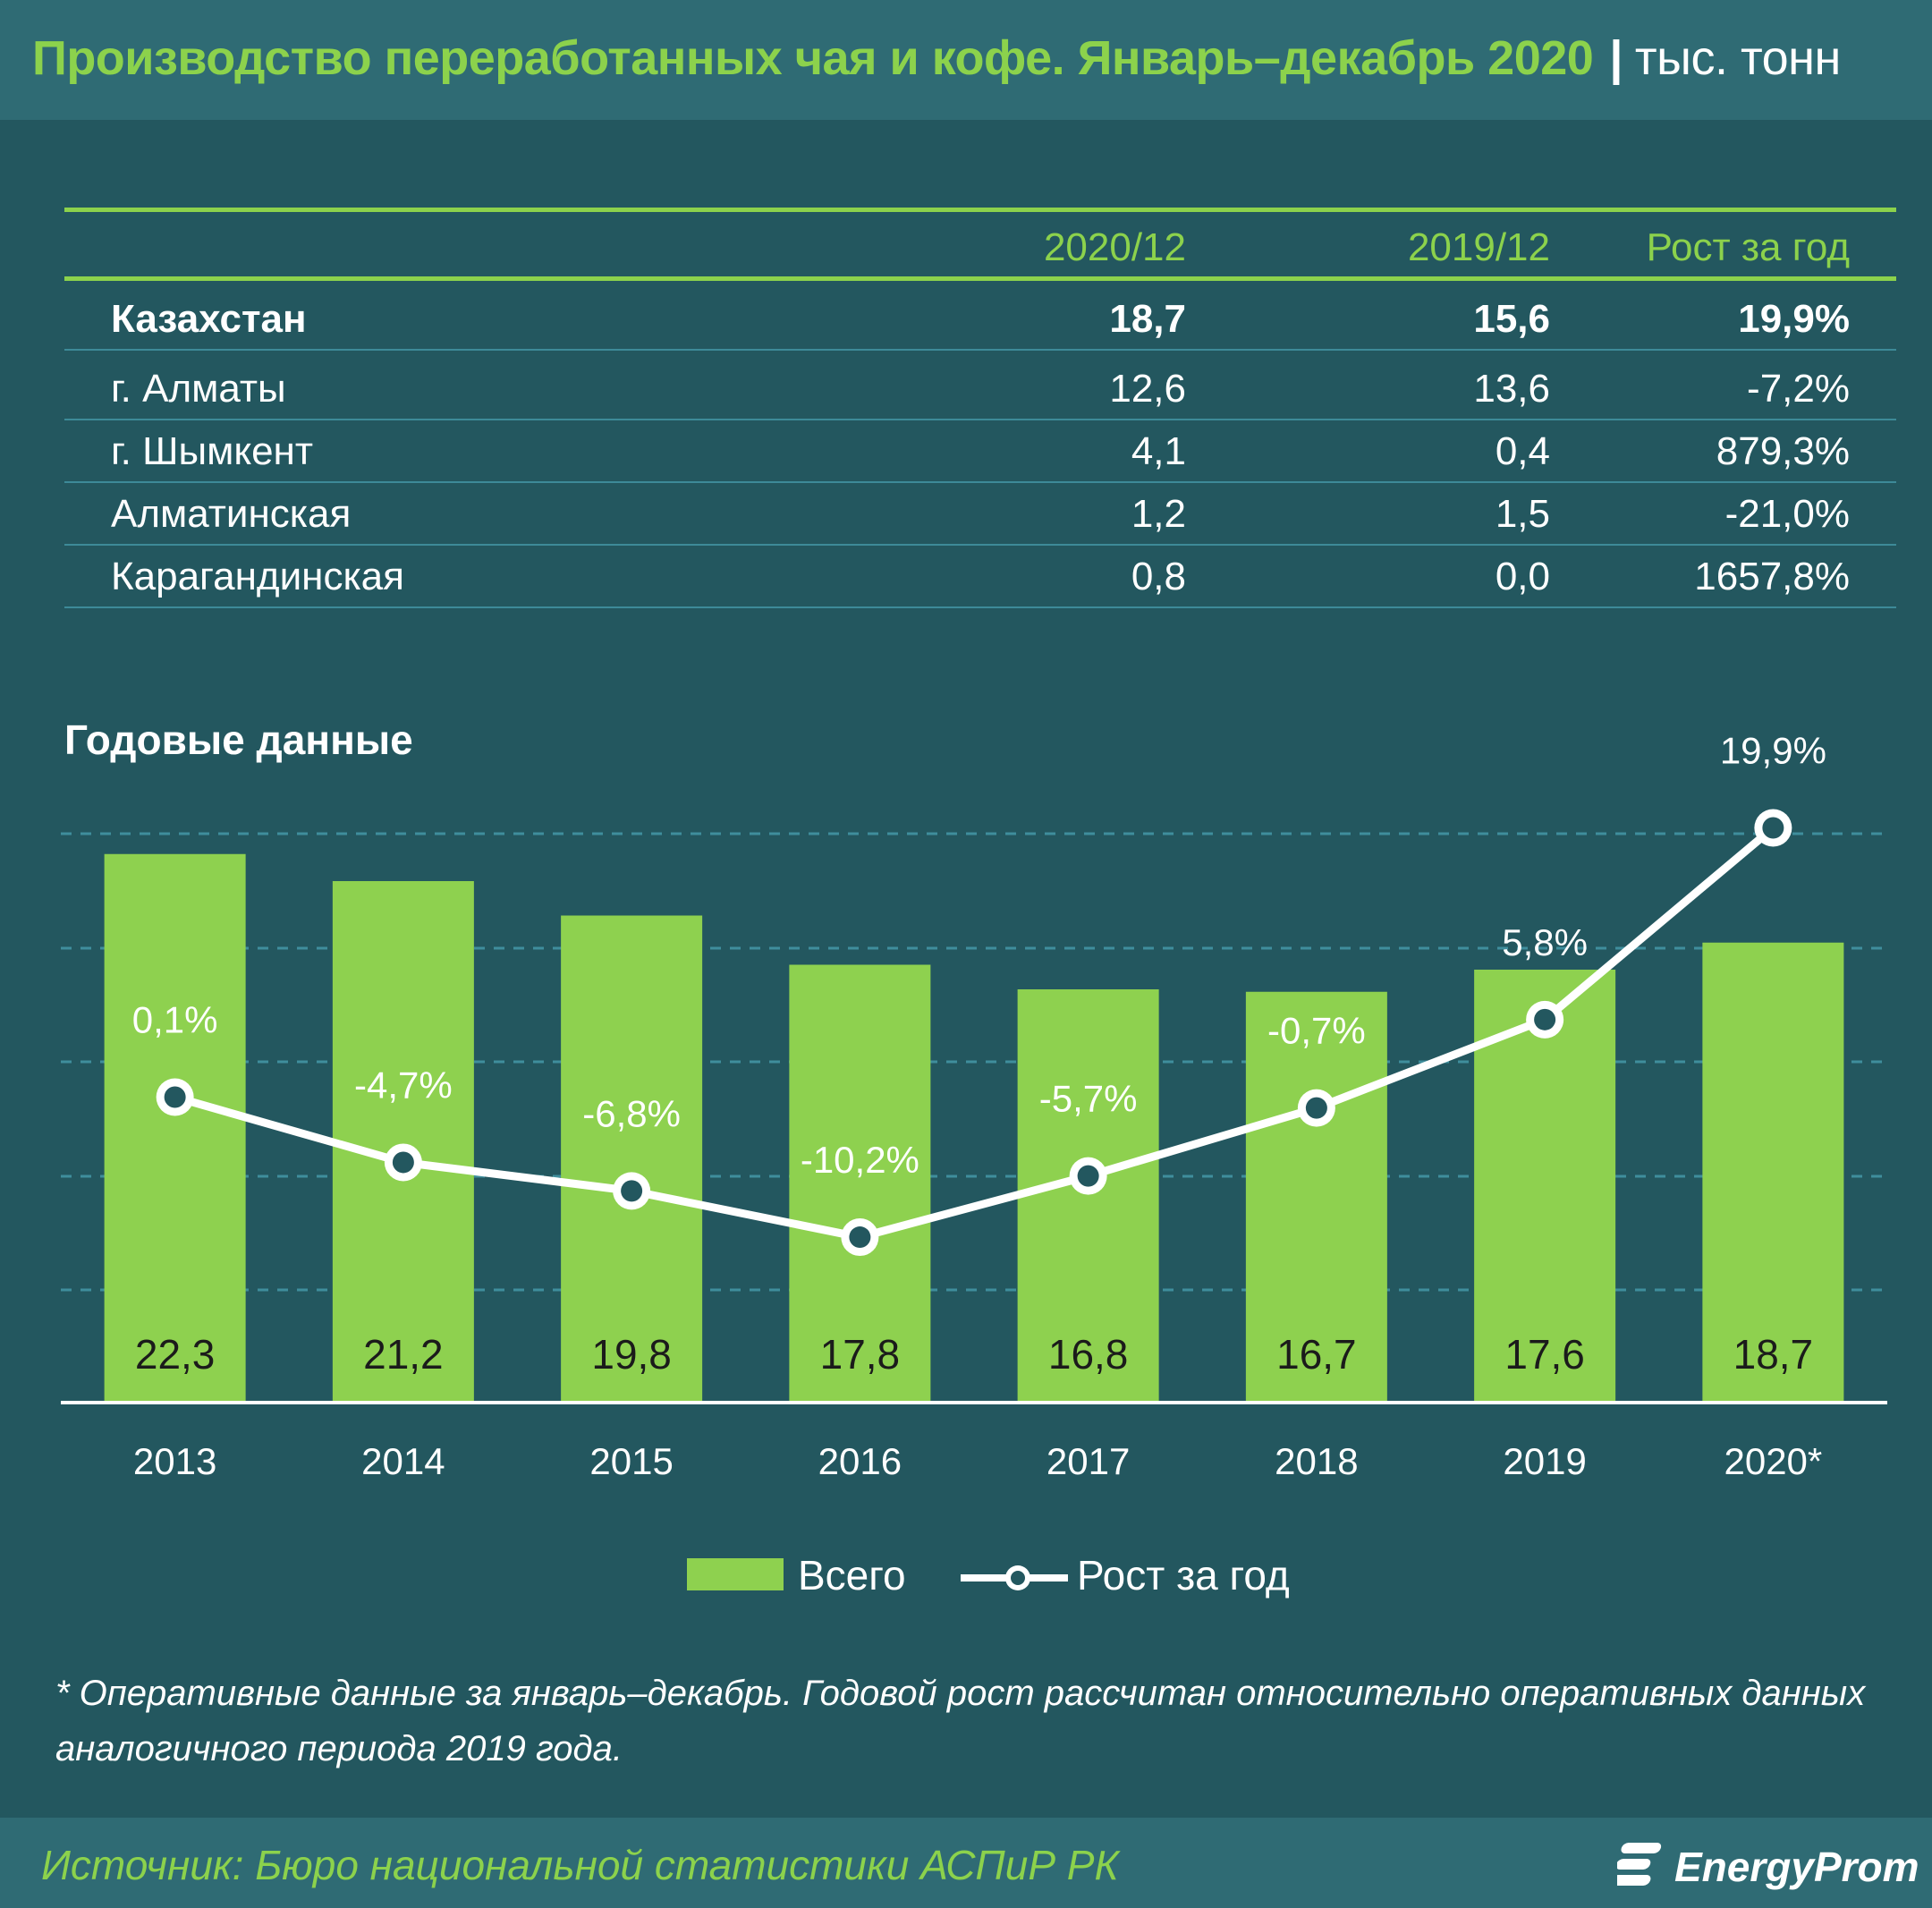 Image resolution: width=1932 pixels, height=1908 pixels. I want to click on legend-bar-label: Всего, so click(852, 1575).